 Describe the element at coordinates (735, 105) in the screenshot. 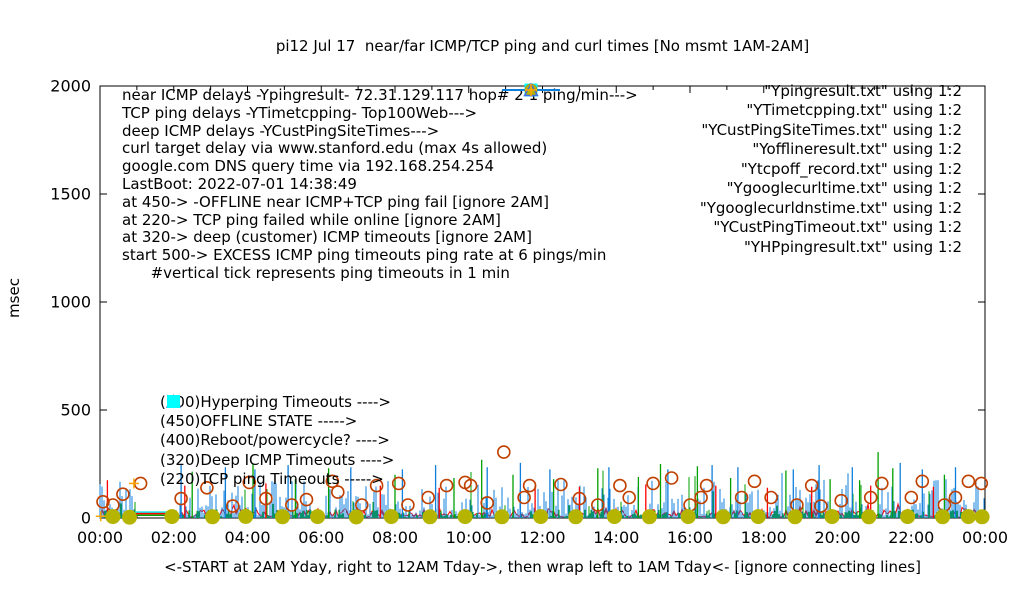

I see `legend-entry: "YTimetcpping.txt" using 1:2` at that location.